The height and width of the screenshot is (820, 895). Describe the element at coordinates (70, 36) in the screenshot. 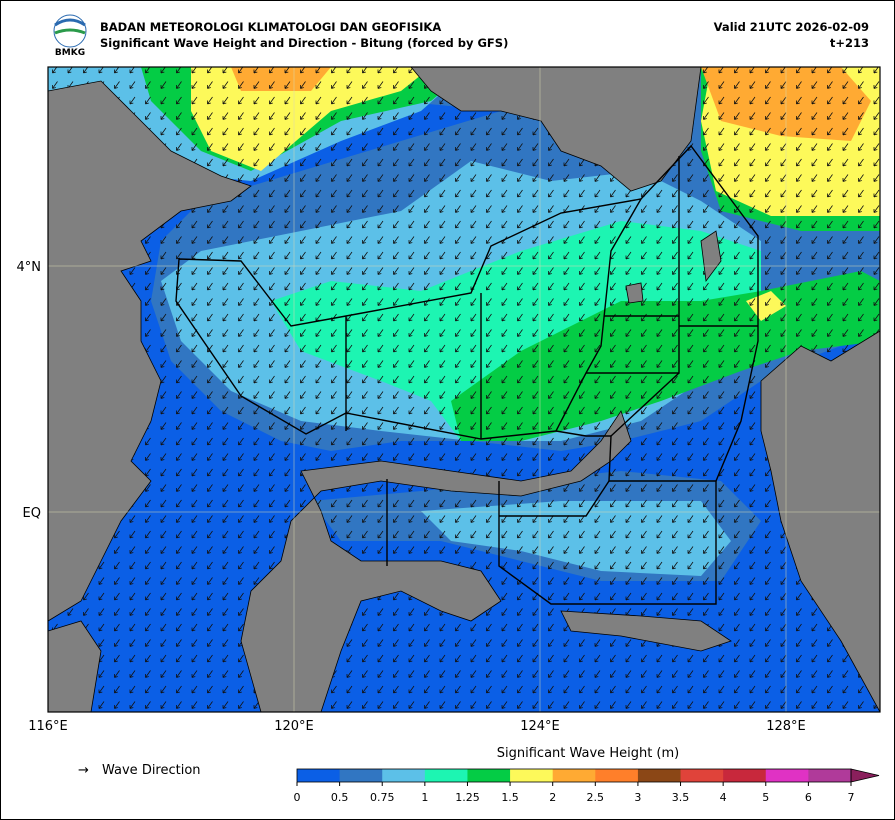

I see `logo: BMKG` at that location.